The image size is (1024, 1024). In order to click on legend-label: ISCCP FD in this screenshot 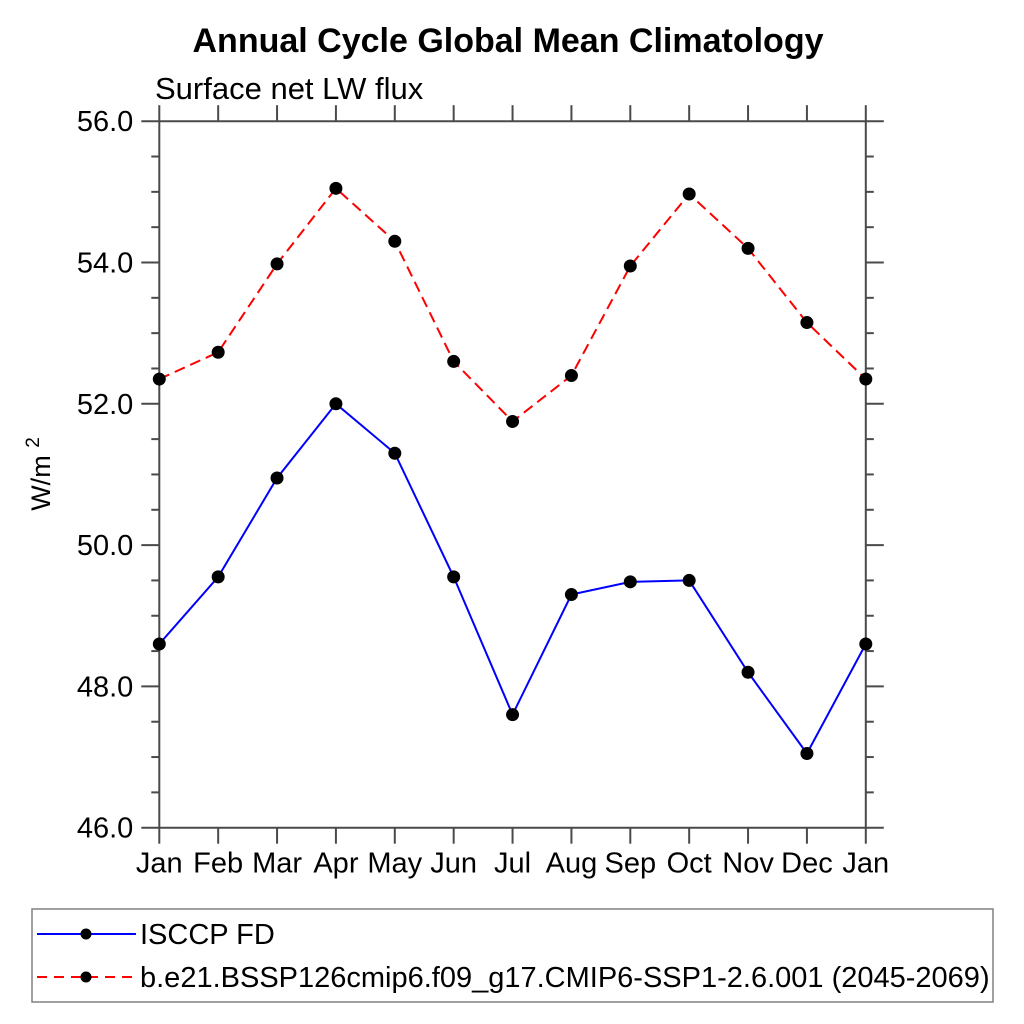, I will do `click(207, 935)`.